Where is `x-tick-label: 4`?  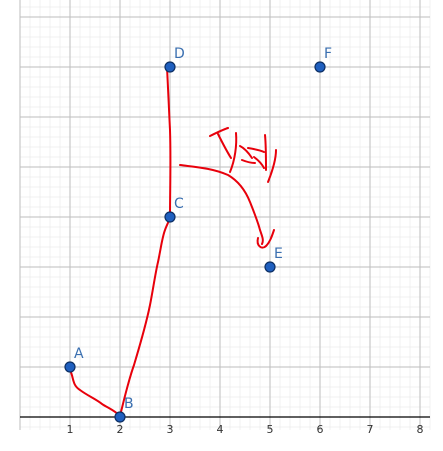
x-tick-label: 4 is located at coordinates (220, 429).